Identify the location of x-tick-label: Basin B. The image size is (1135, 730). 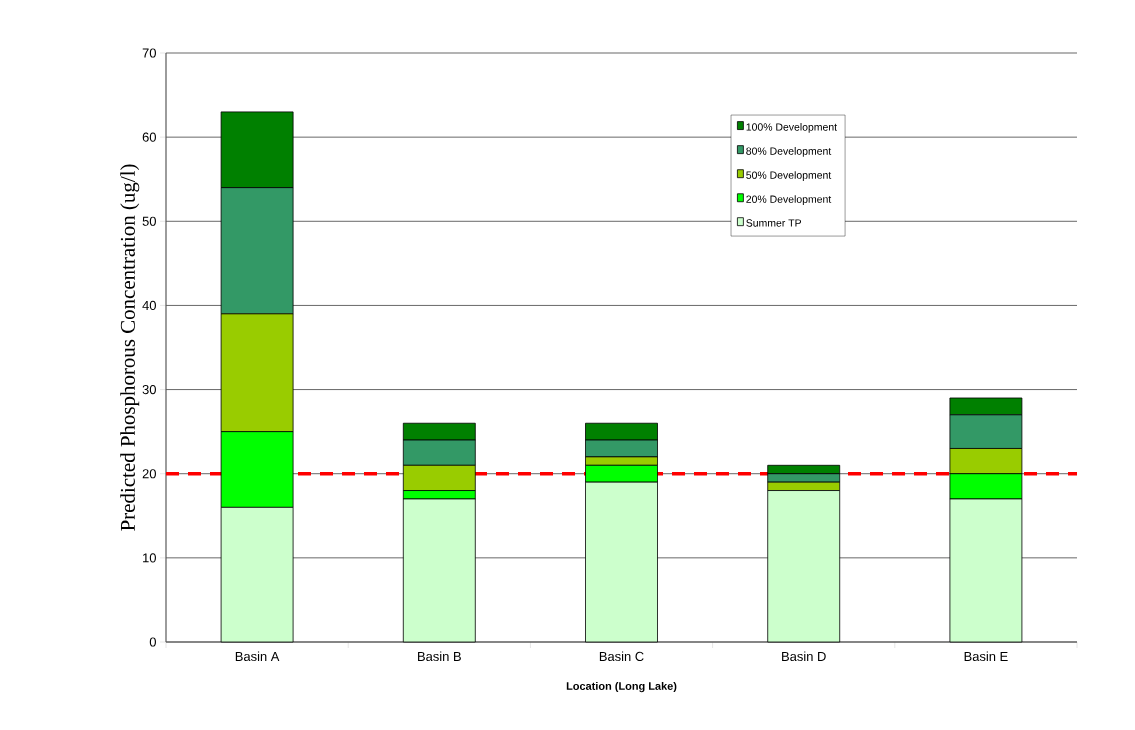
(439, 656).